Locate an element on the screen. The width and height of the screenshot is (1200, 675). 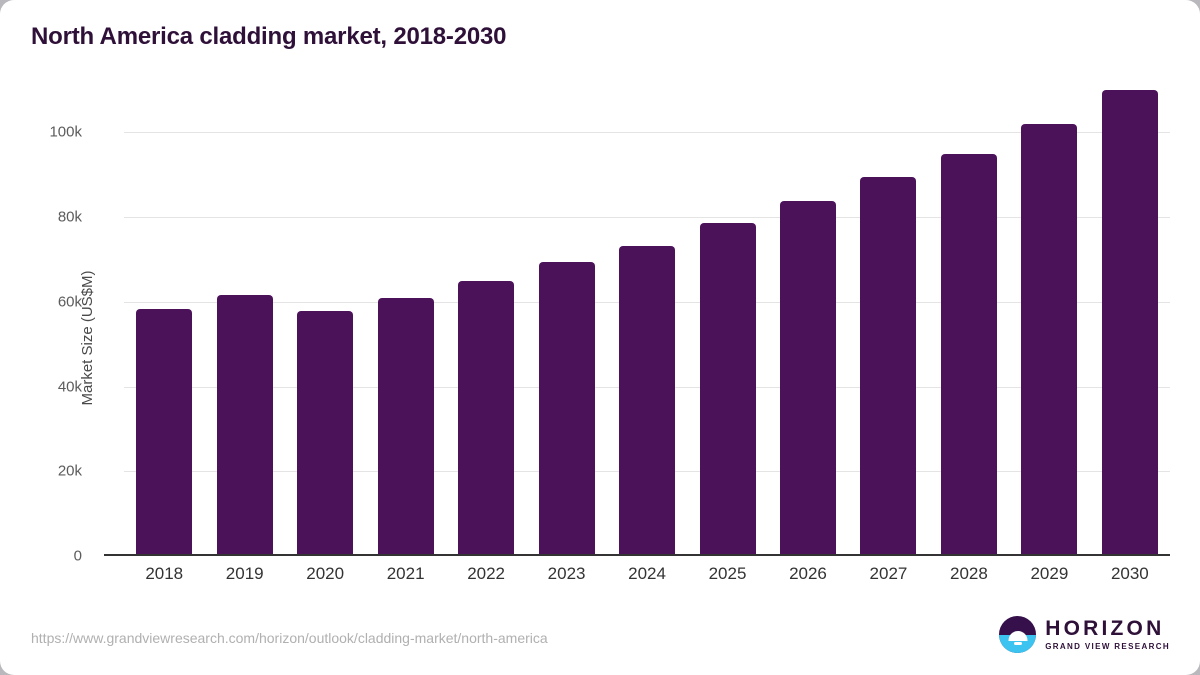
y-axis-tick-label: 40k is located at coordinates (69, 387).